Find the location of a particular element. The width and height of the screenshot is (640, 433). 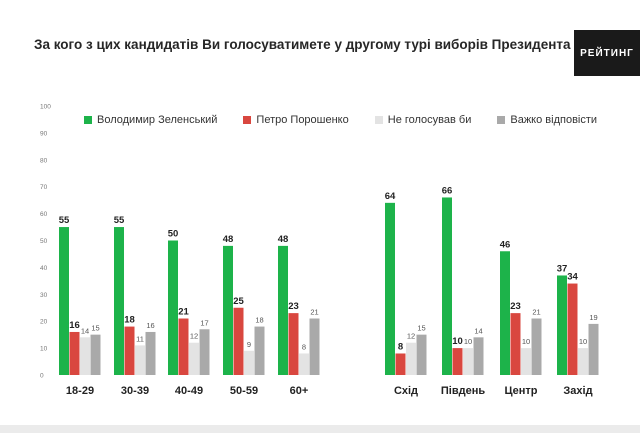

data-label: 25 is located at coordinates (238, 301).